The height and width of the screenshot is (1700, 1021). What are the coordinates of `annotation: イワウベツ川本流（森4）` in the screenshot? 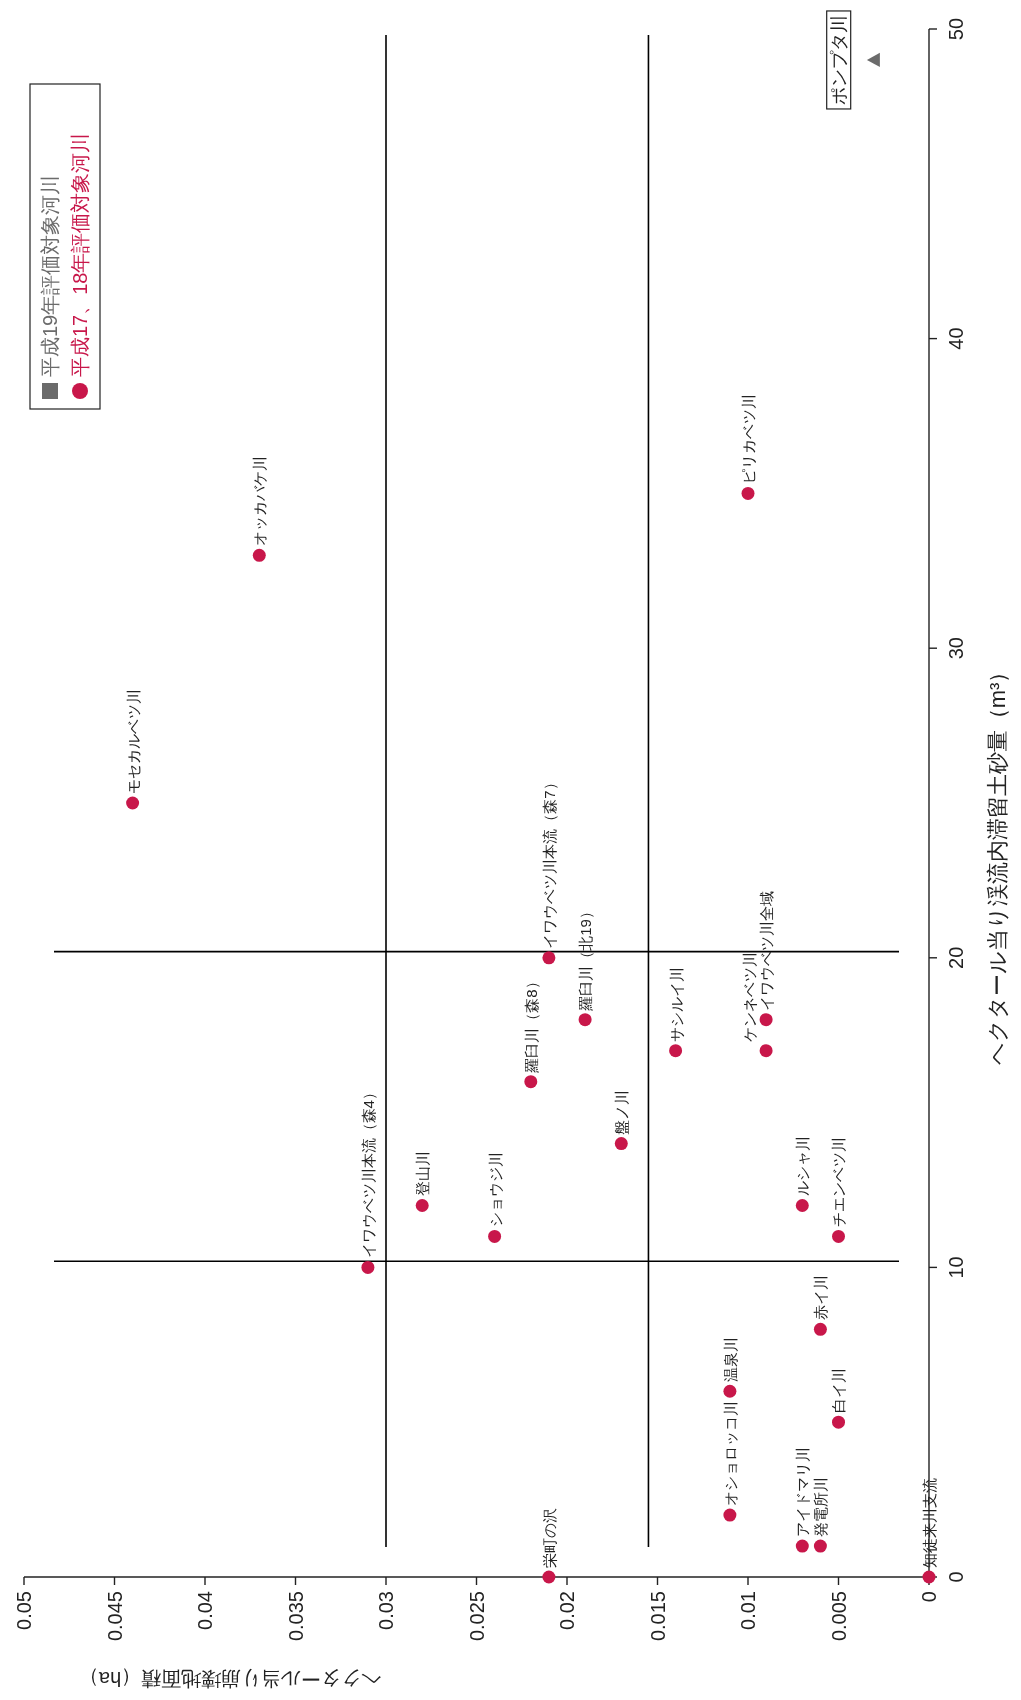 It's located at (368, 1172).